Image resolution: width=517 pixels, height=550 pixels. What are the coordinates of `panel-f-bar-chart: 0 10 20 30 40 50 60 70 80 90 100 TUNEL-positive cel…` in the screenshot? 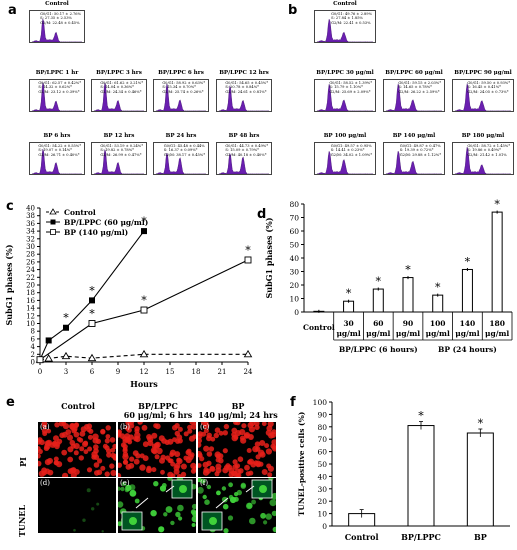 It's located at (403, 470).